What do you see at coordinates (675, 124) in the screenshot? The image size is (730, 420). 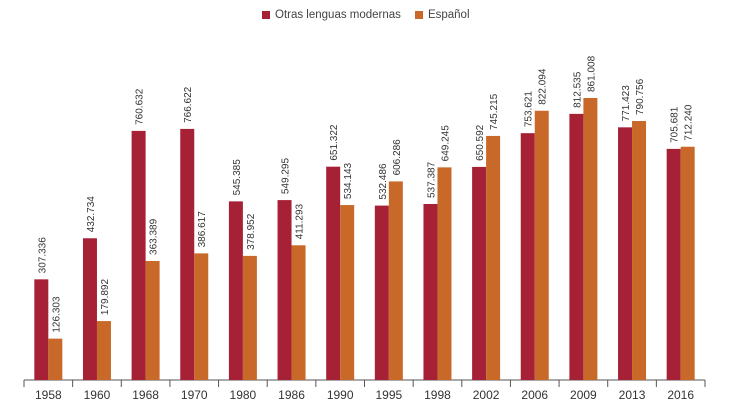 I see `data-label: 705.681` at bounding box center [675, 124].